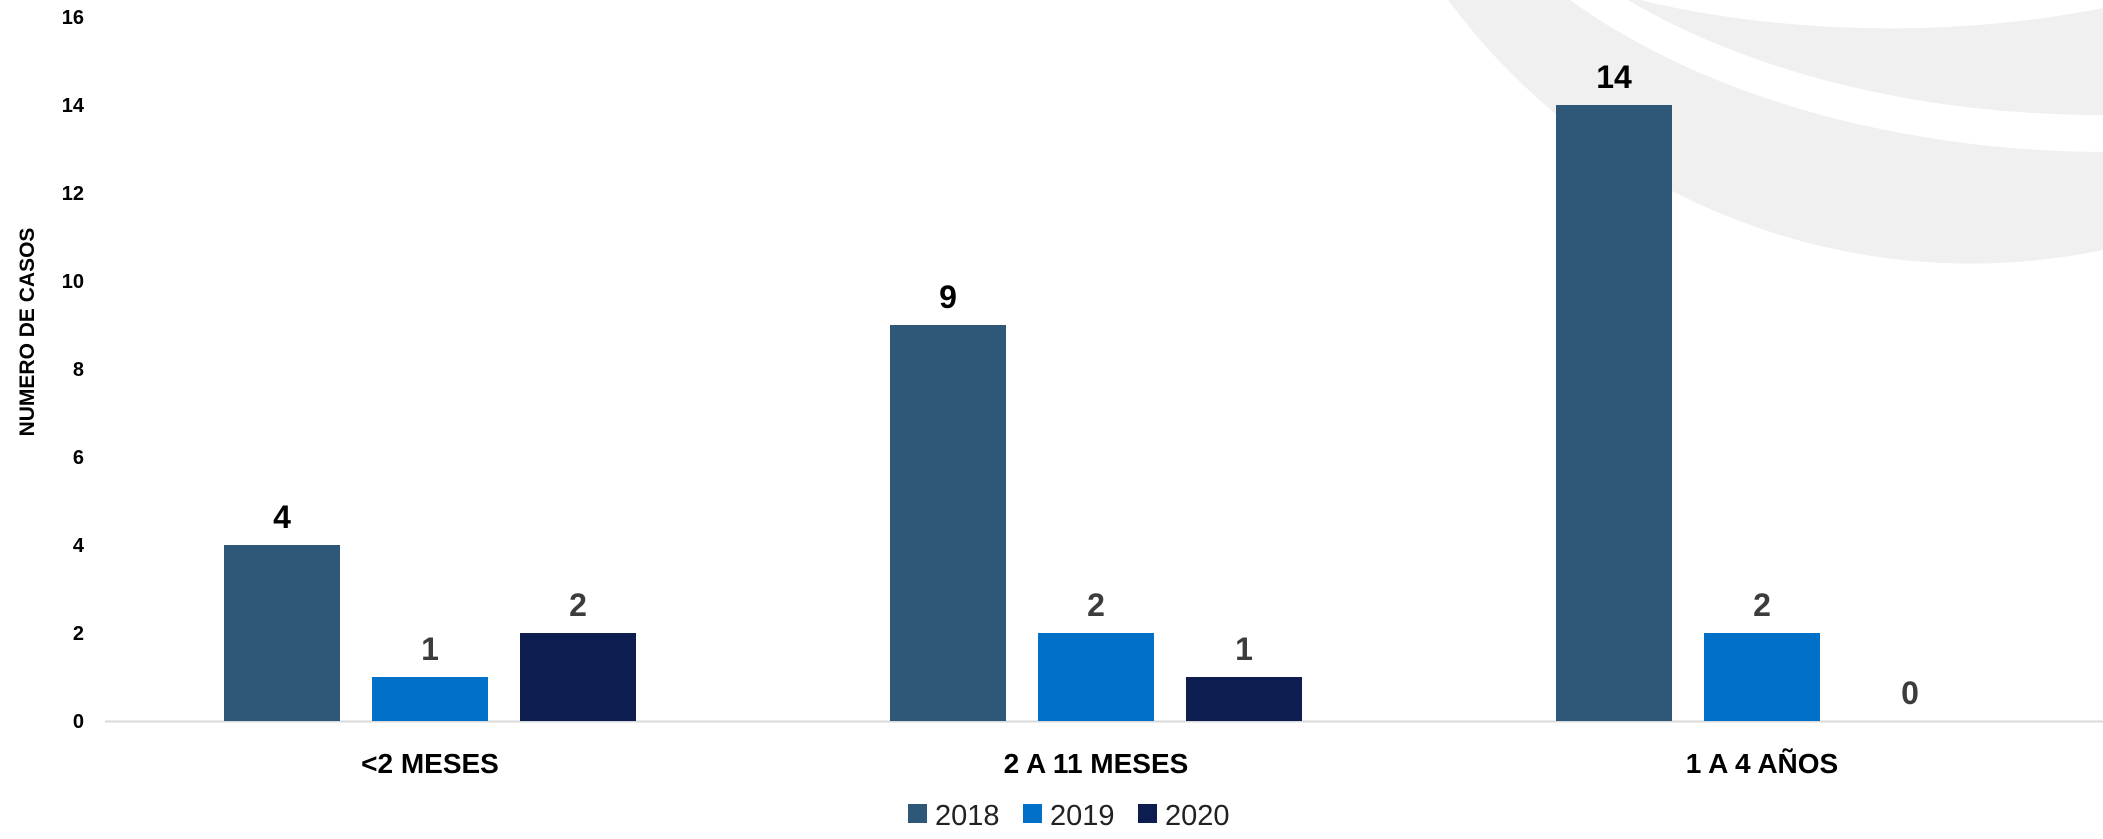 Image resolution: width=2103 pixels, height=839 pixels. I want to click on legend: 2018 2019 2020, so click(1069, 816).